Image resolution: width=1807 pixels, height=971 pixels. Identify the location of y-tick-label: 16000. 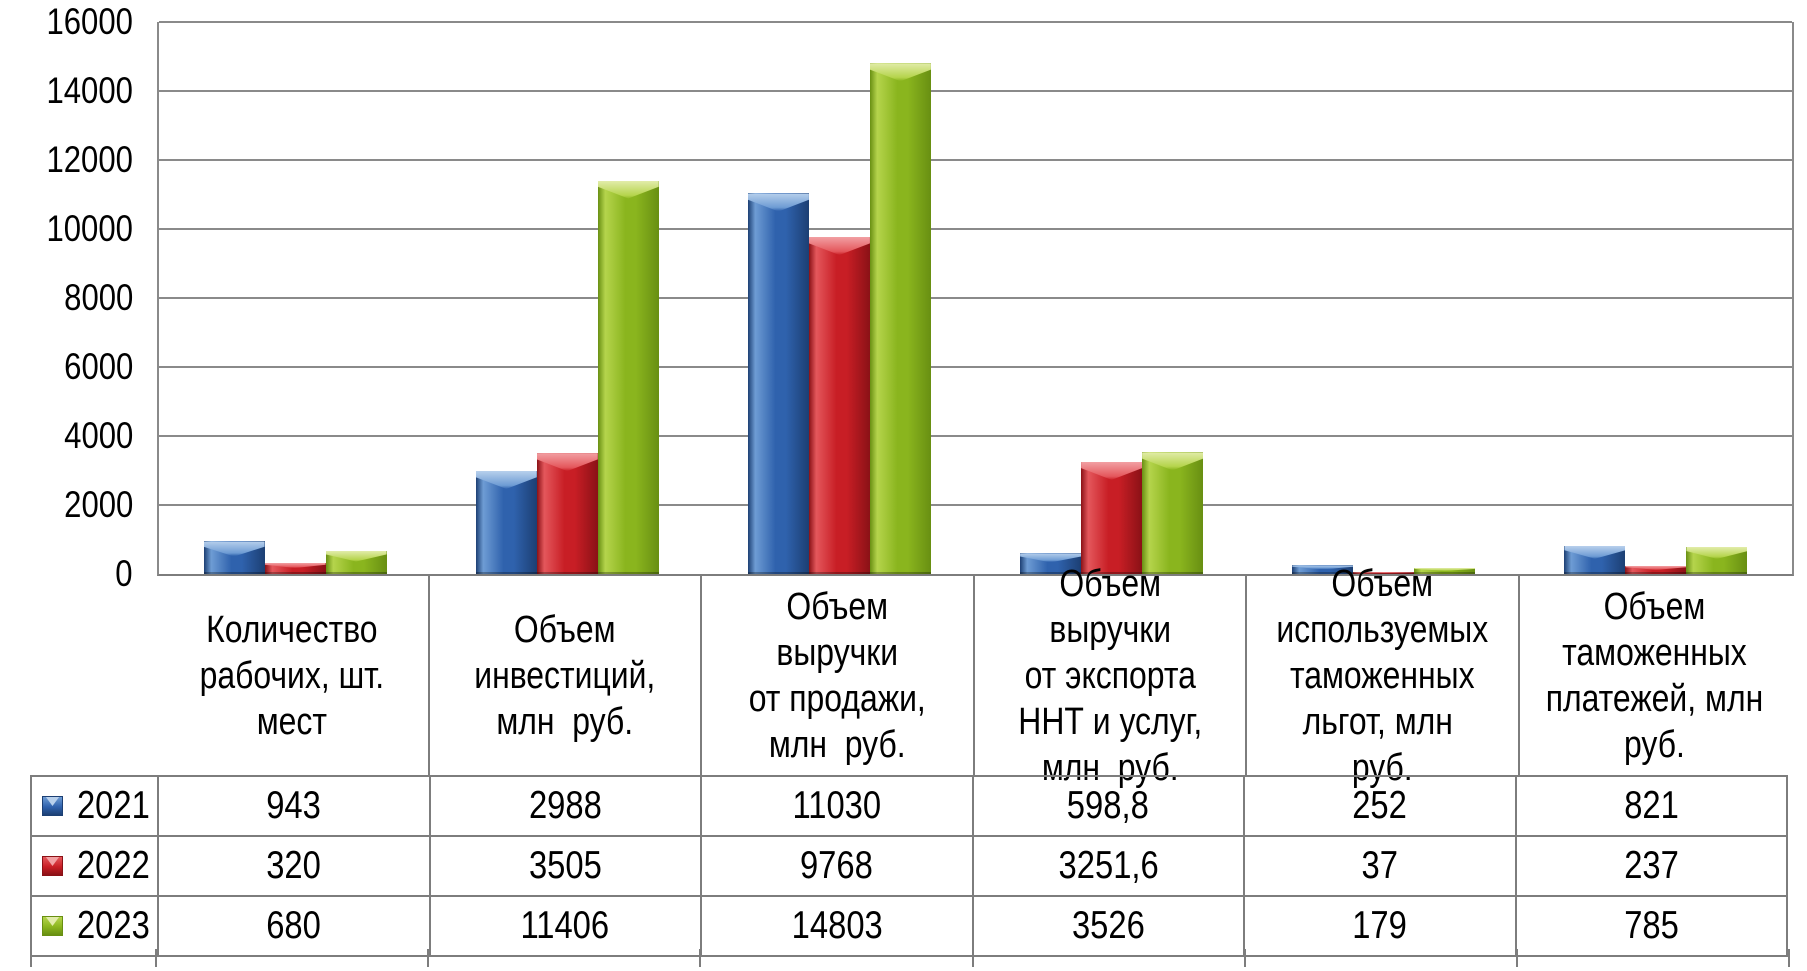
(89, 21).